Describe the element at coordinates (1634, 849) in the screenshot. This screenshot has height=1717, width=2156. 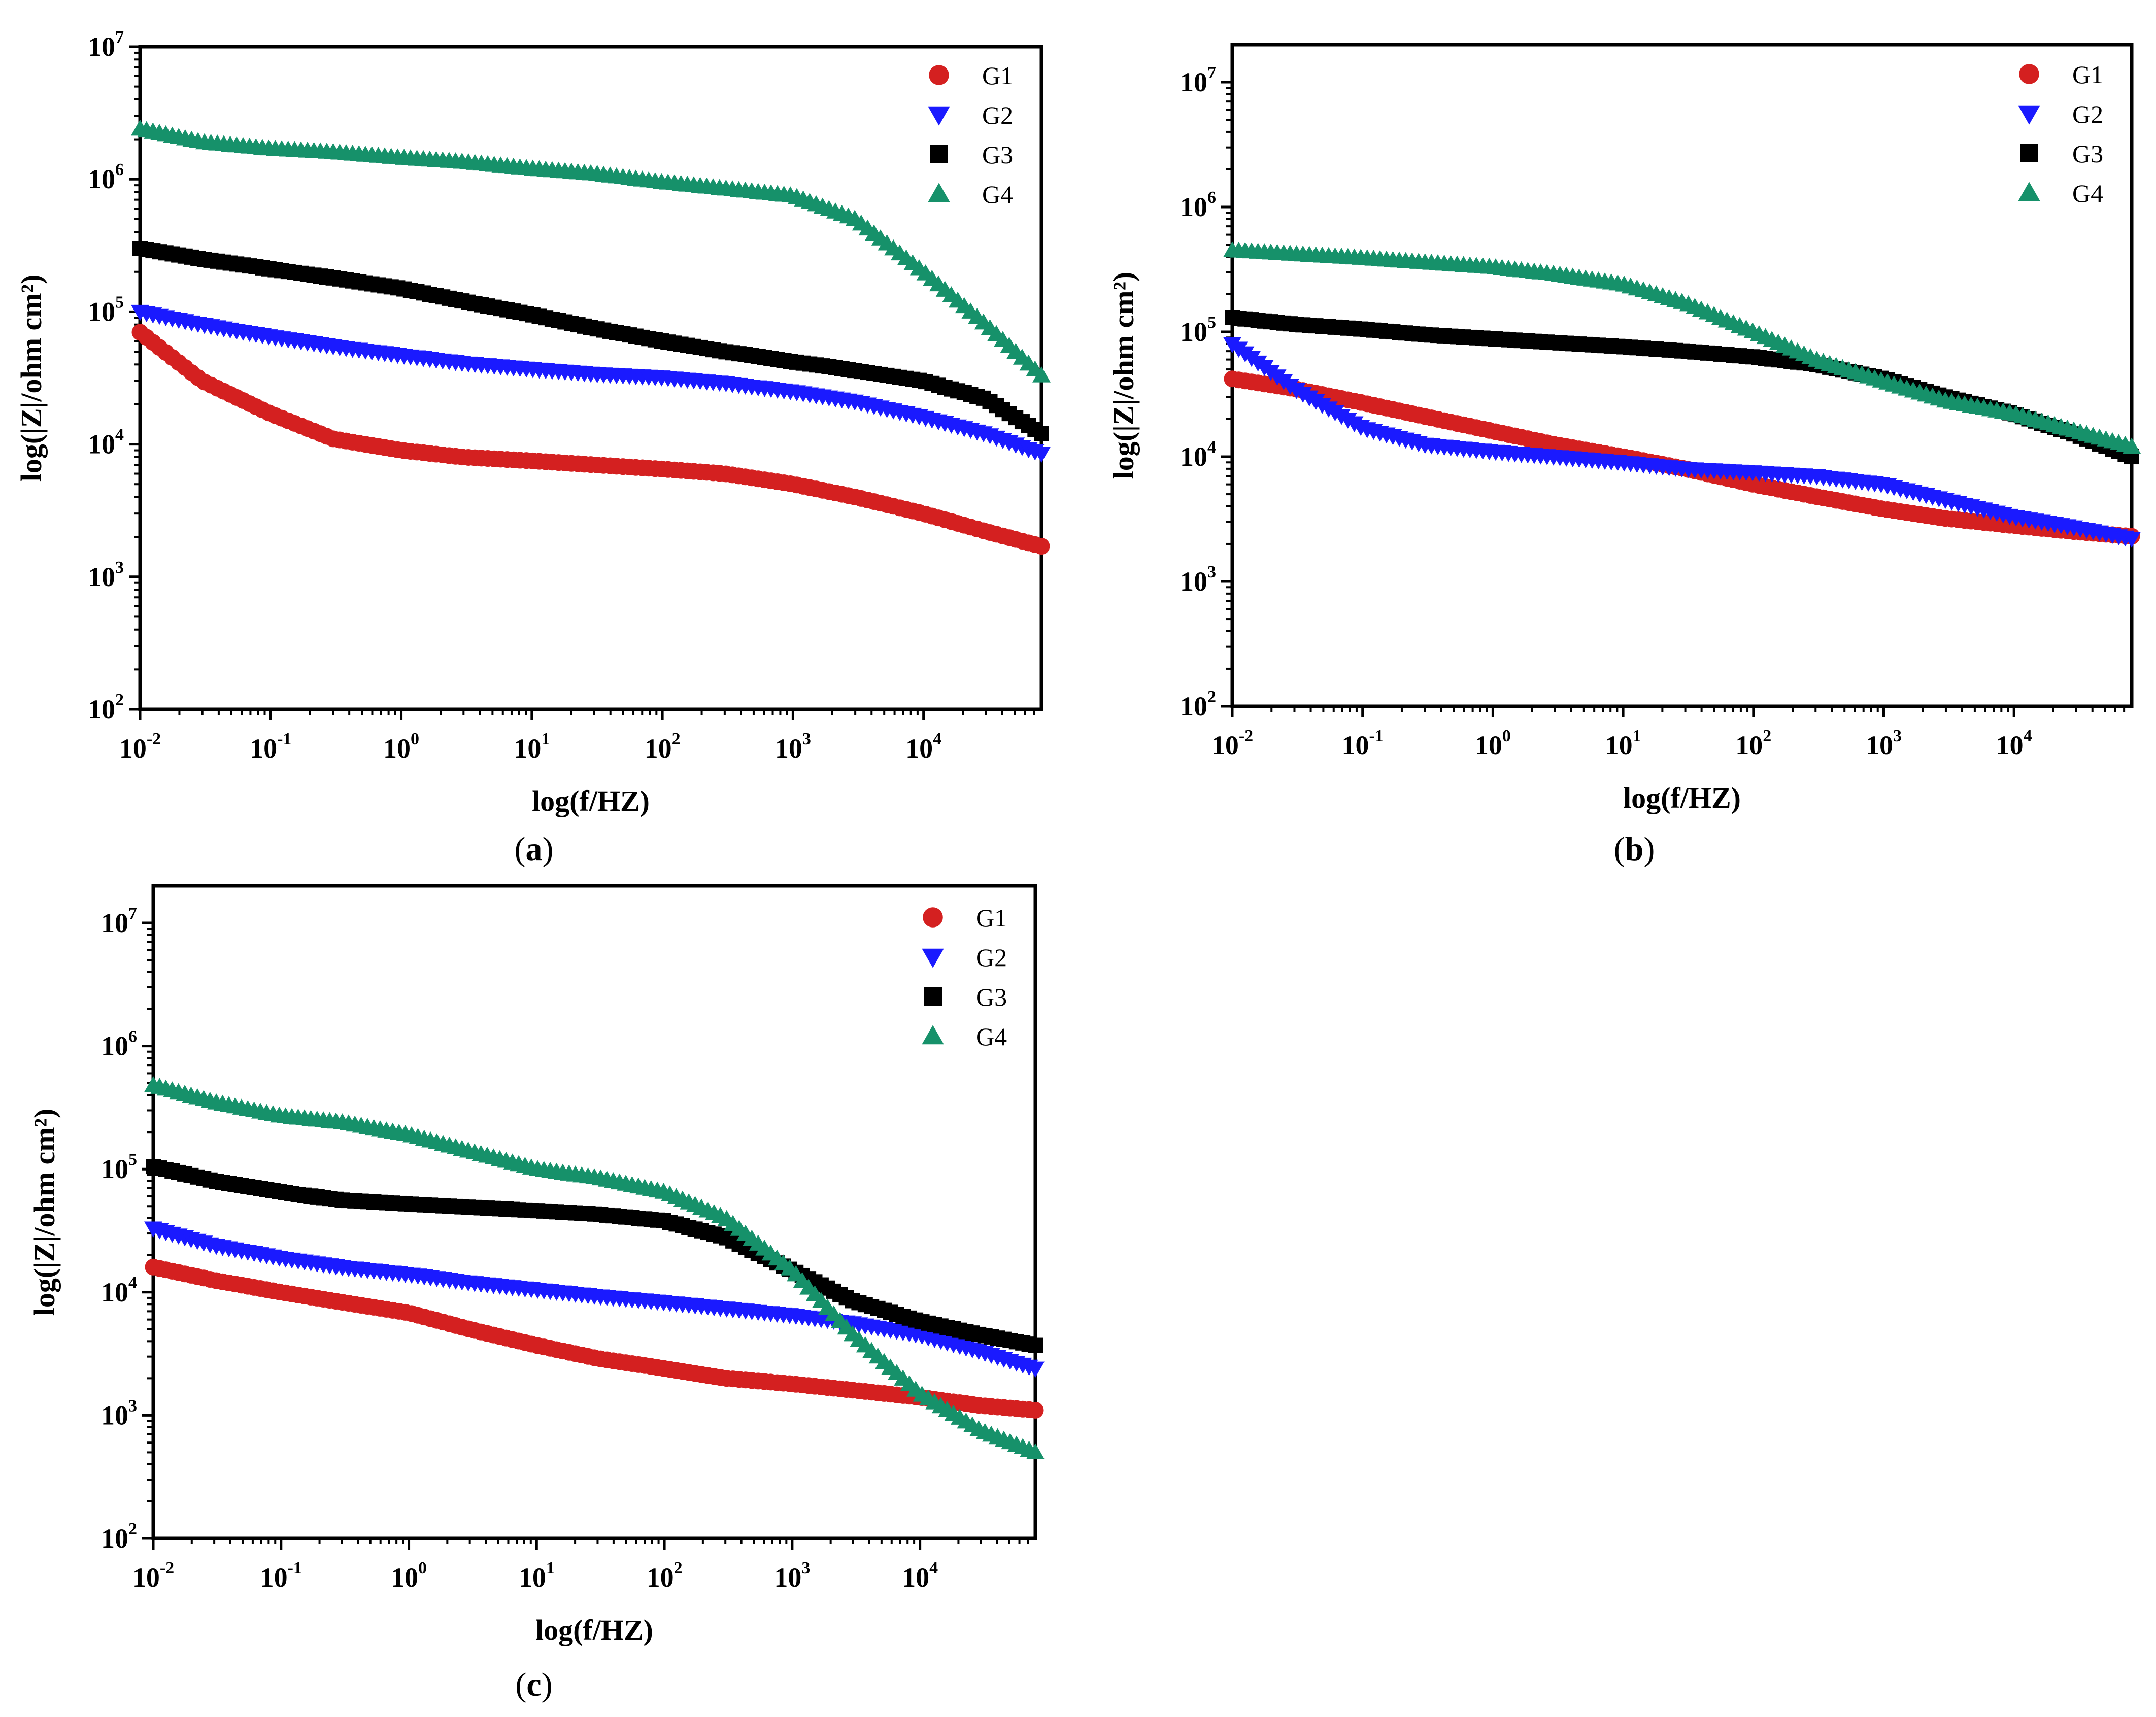
I see `panel-caption: (b)` at that location.